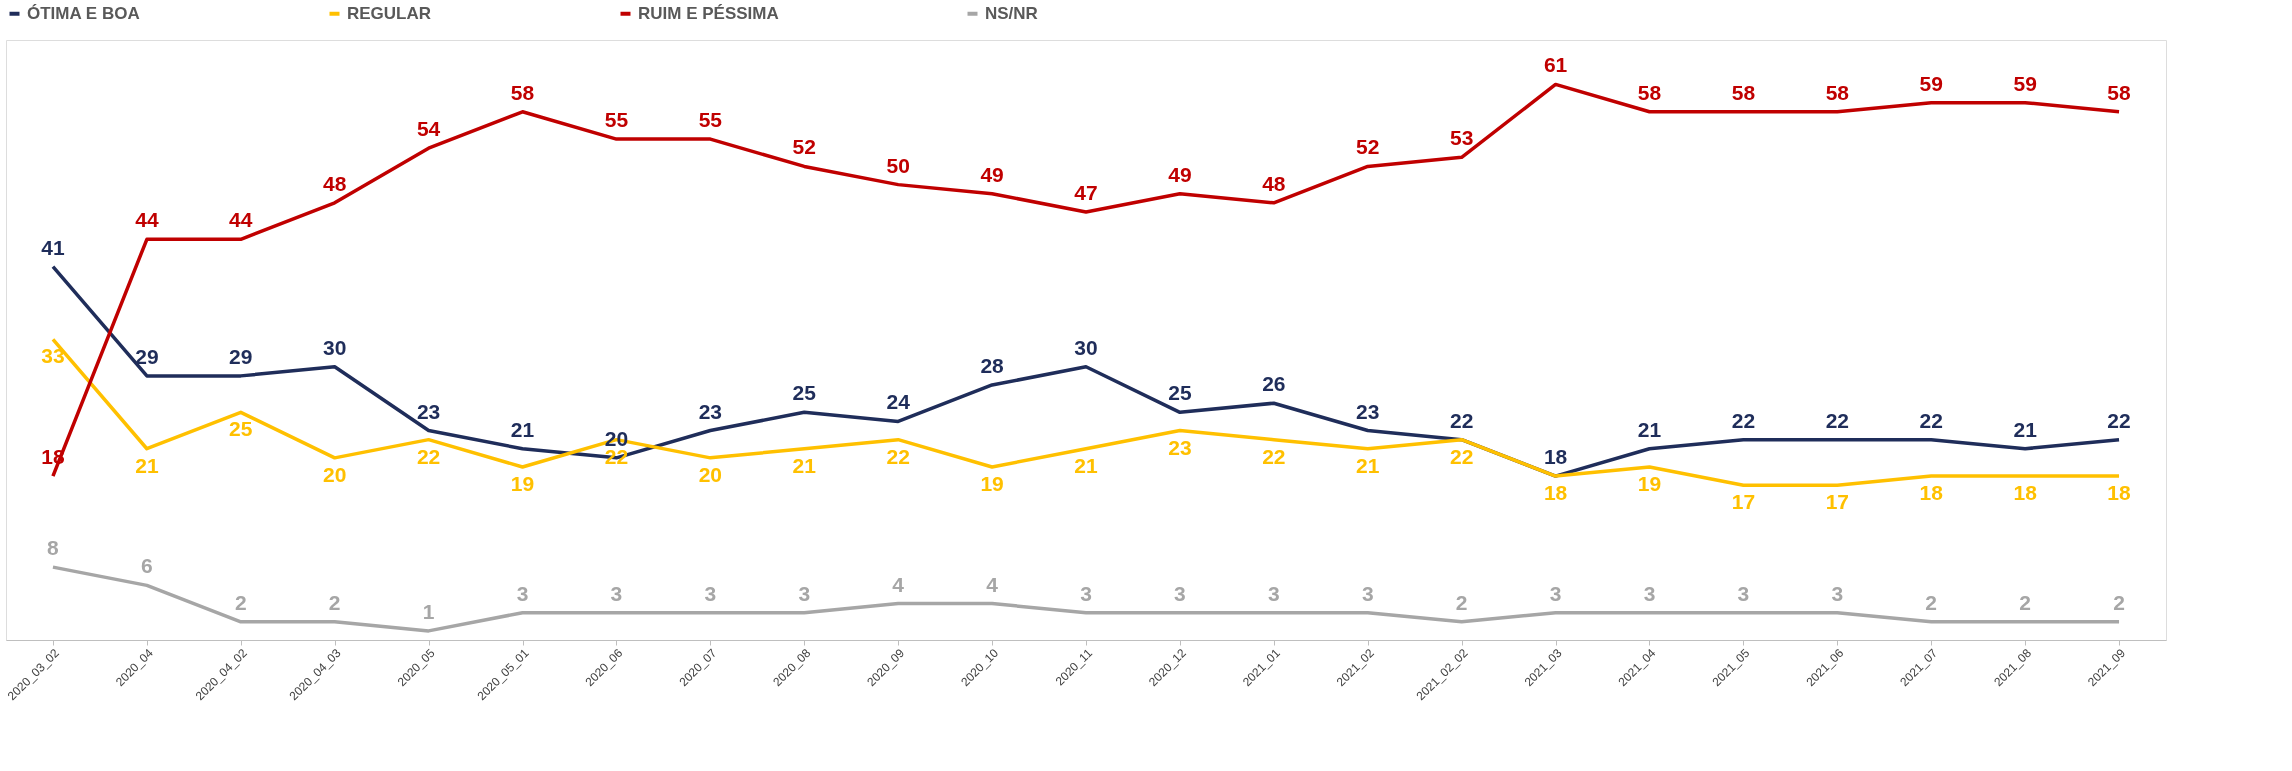 The image size is (2292, 771). What do you see at coordinates (1555, 65) in the screenshot?
I see `data-label: 61` at bounding box center [1555, 65].